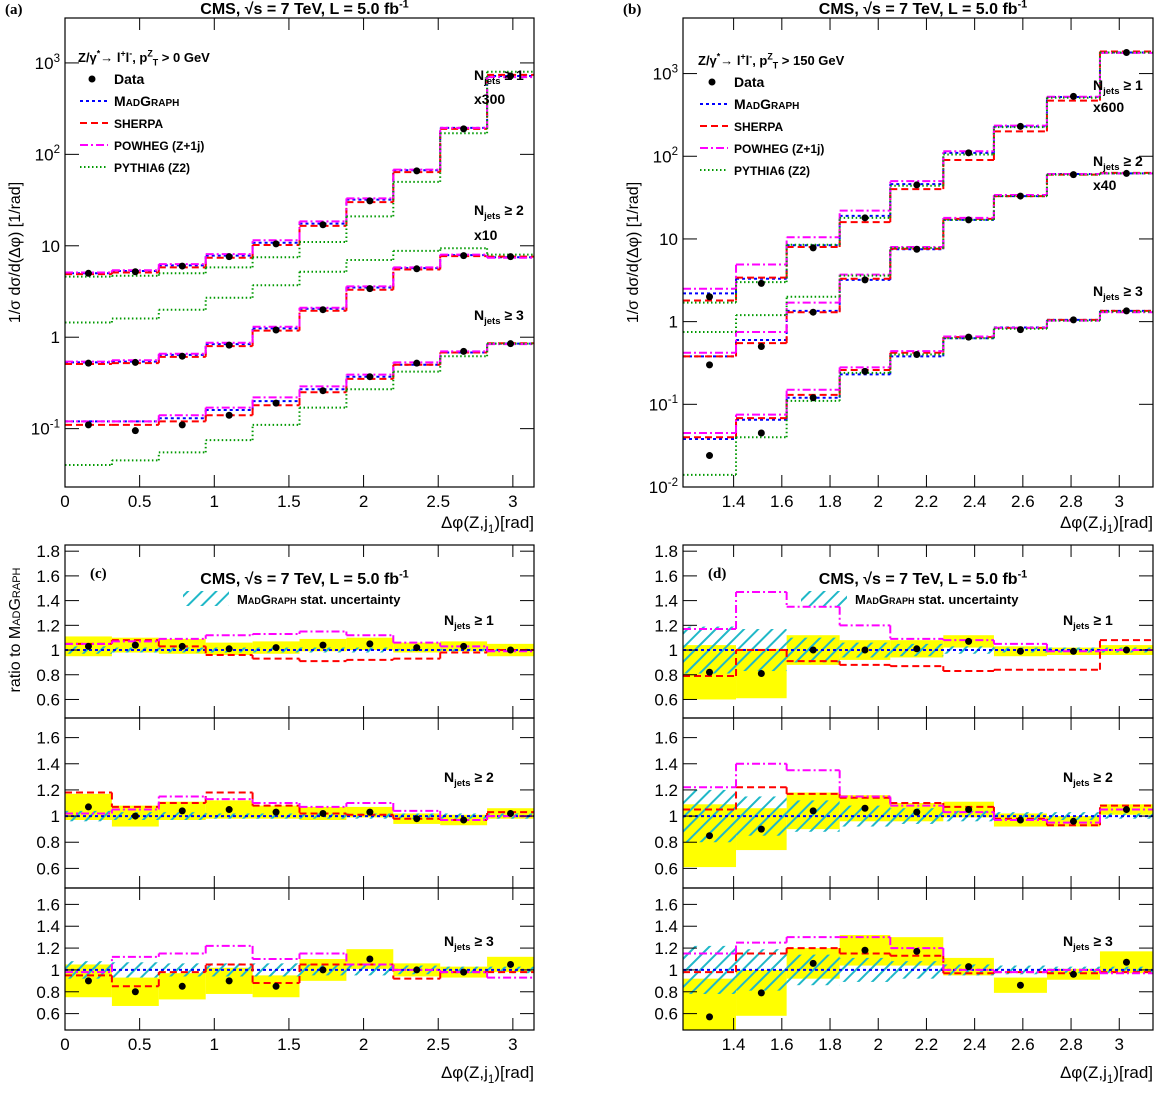  What do you see at coordinates (122, 54) in the screenshot?
I see `subtitle-part: +` at bounding box center [122, 54].